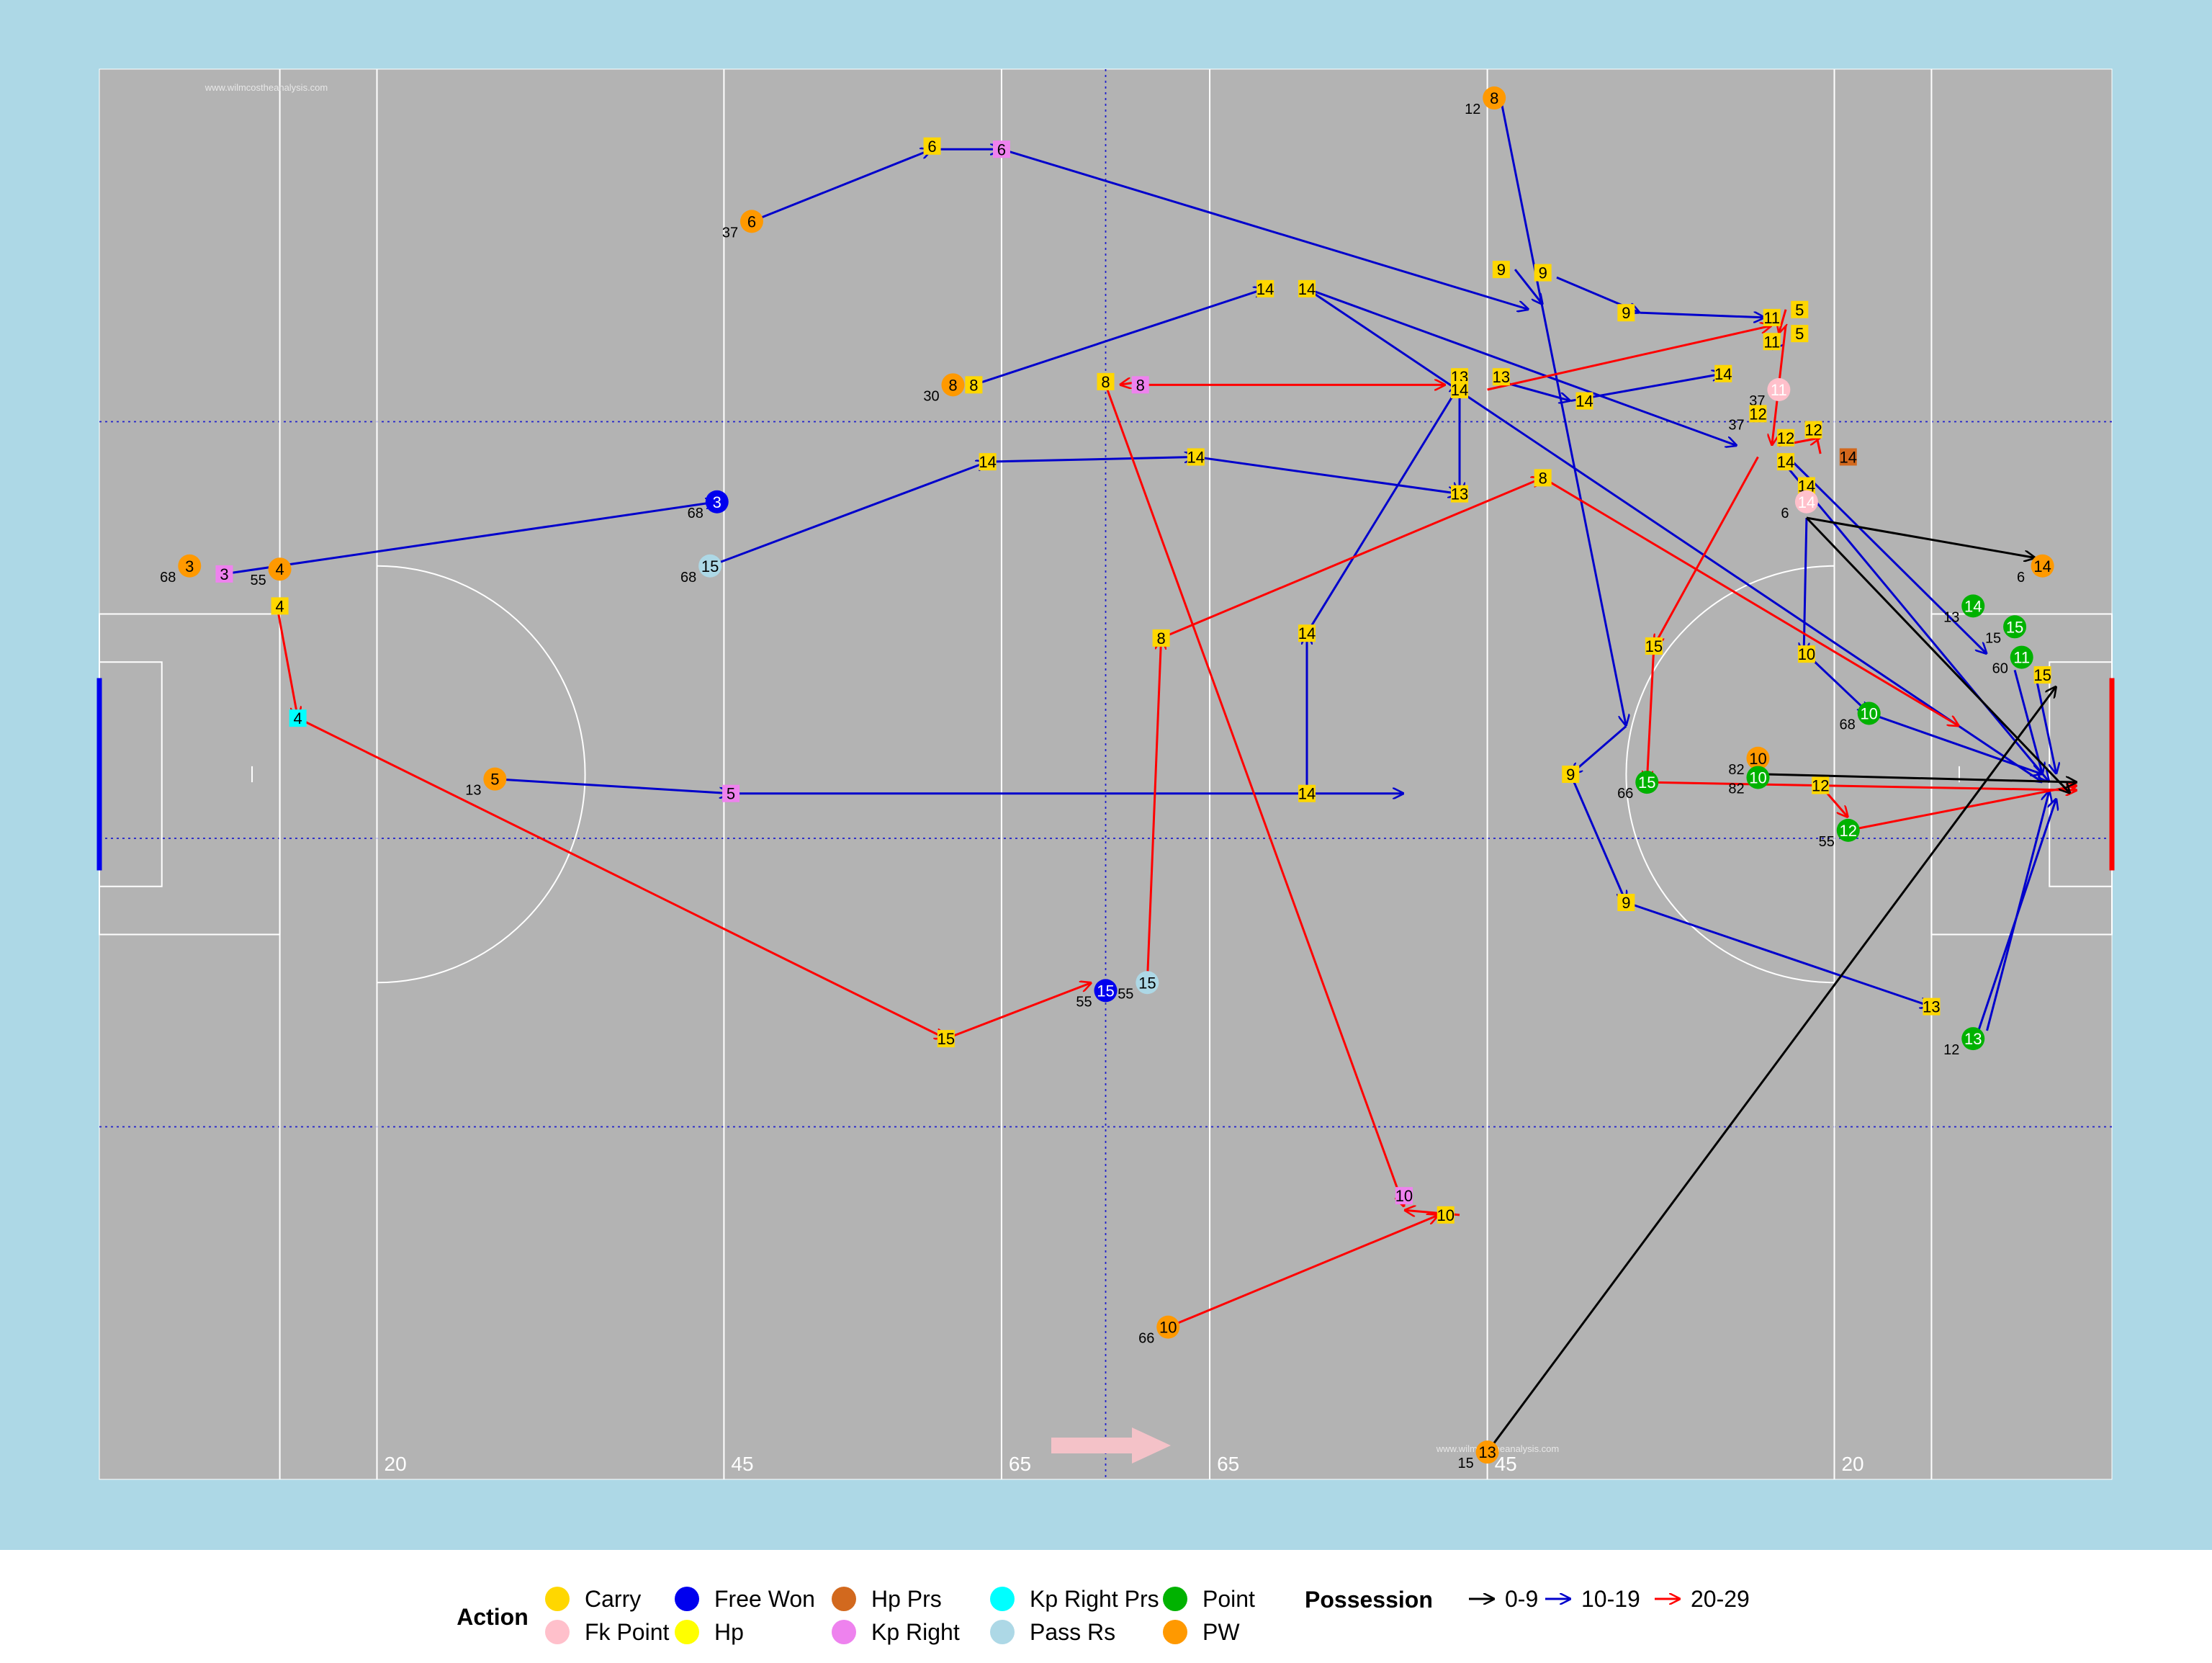 This screenshot has width=2212, height=1663. Describe the element at coordinates (1228, 1464) in the screenshot. I see `pitch-marking-label: 65` at that location.